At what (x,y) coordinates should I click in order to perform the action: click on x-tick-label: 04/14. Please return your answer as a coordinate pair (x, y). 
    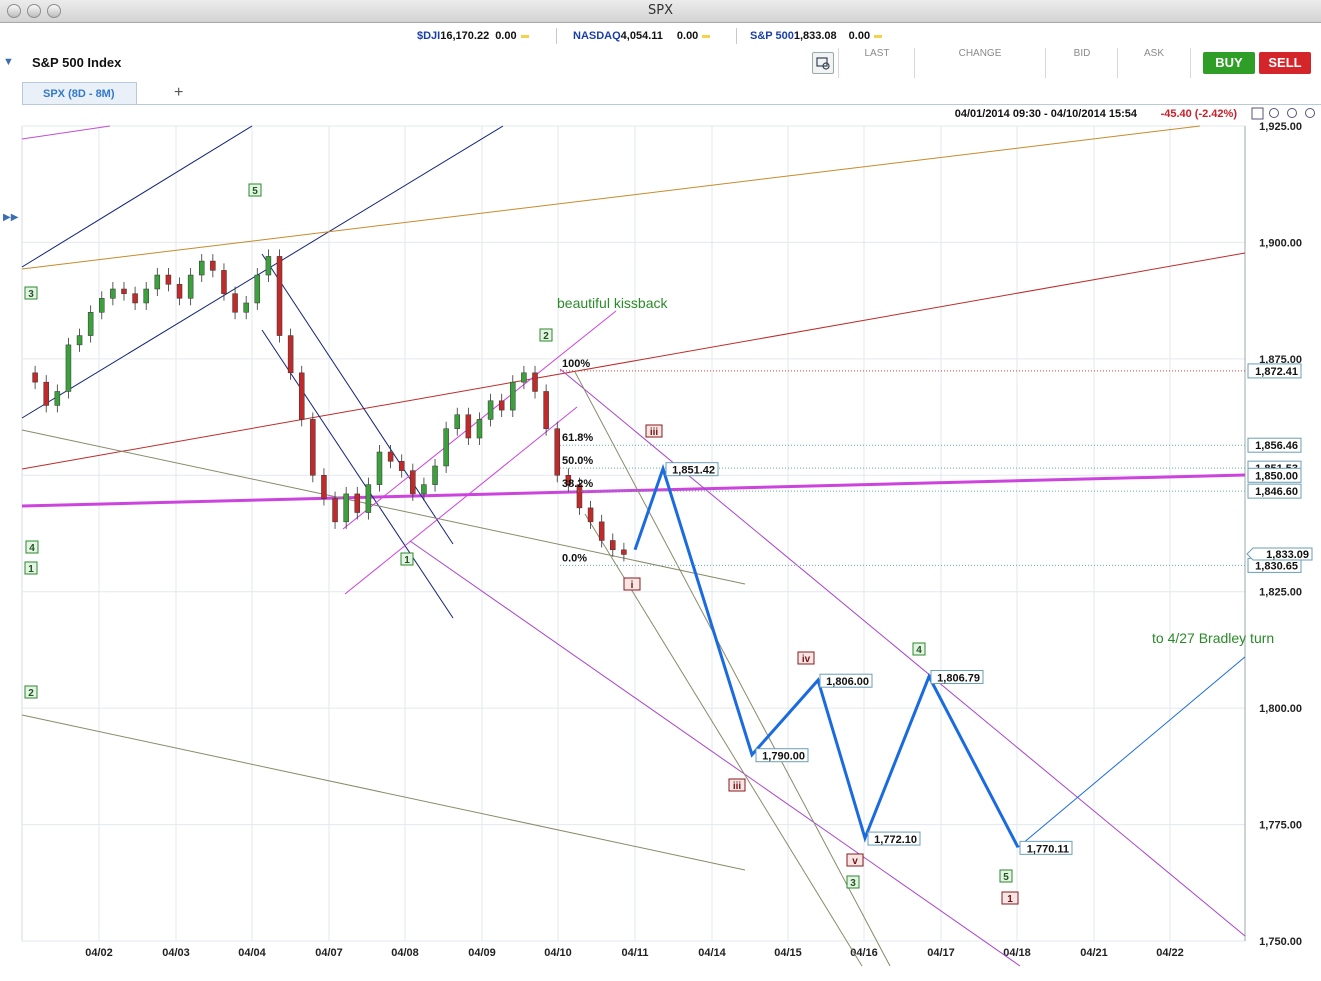
    Looking at the image, I should click on (712, 953).